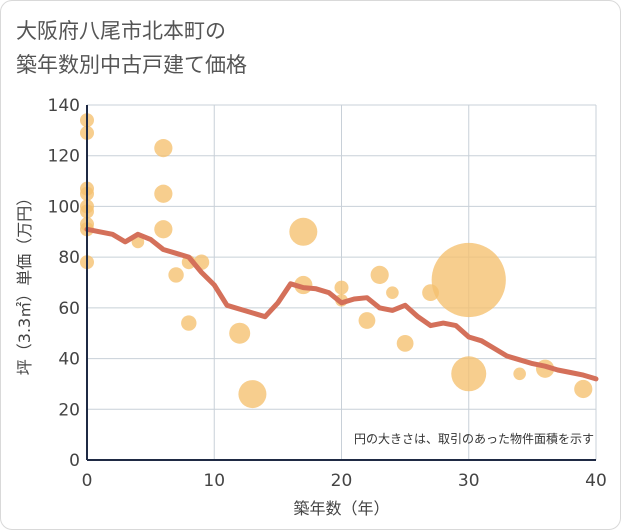  Describe the element at coordinates (64, 207) in the screenshot. I see `y-tick-label-100: 100` at that location.